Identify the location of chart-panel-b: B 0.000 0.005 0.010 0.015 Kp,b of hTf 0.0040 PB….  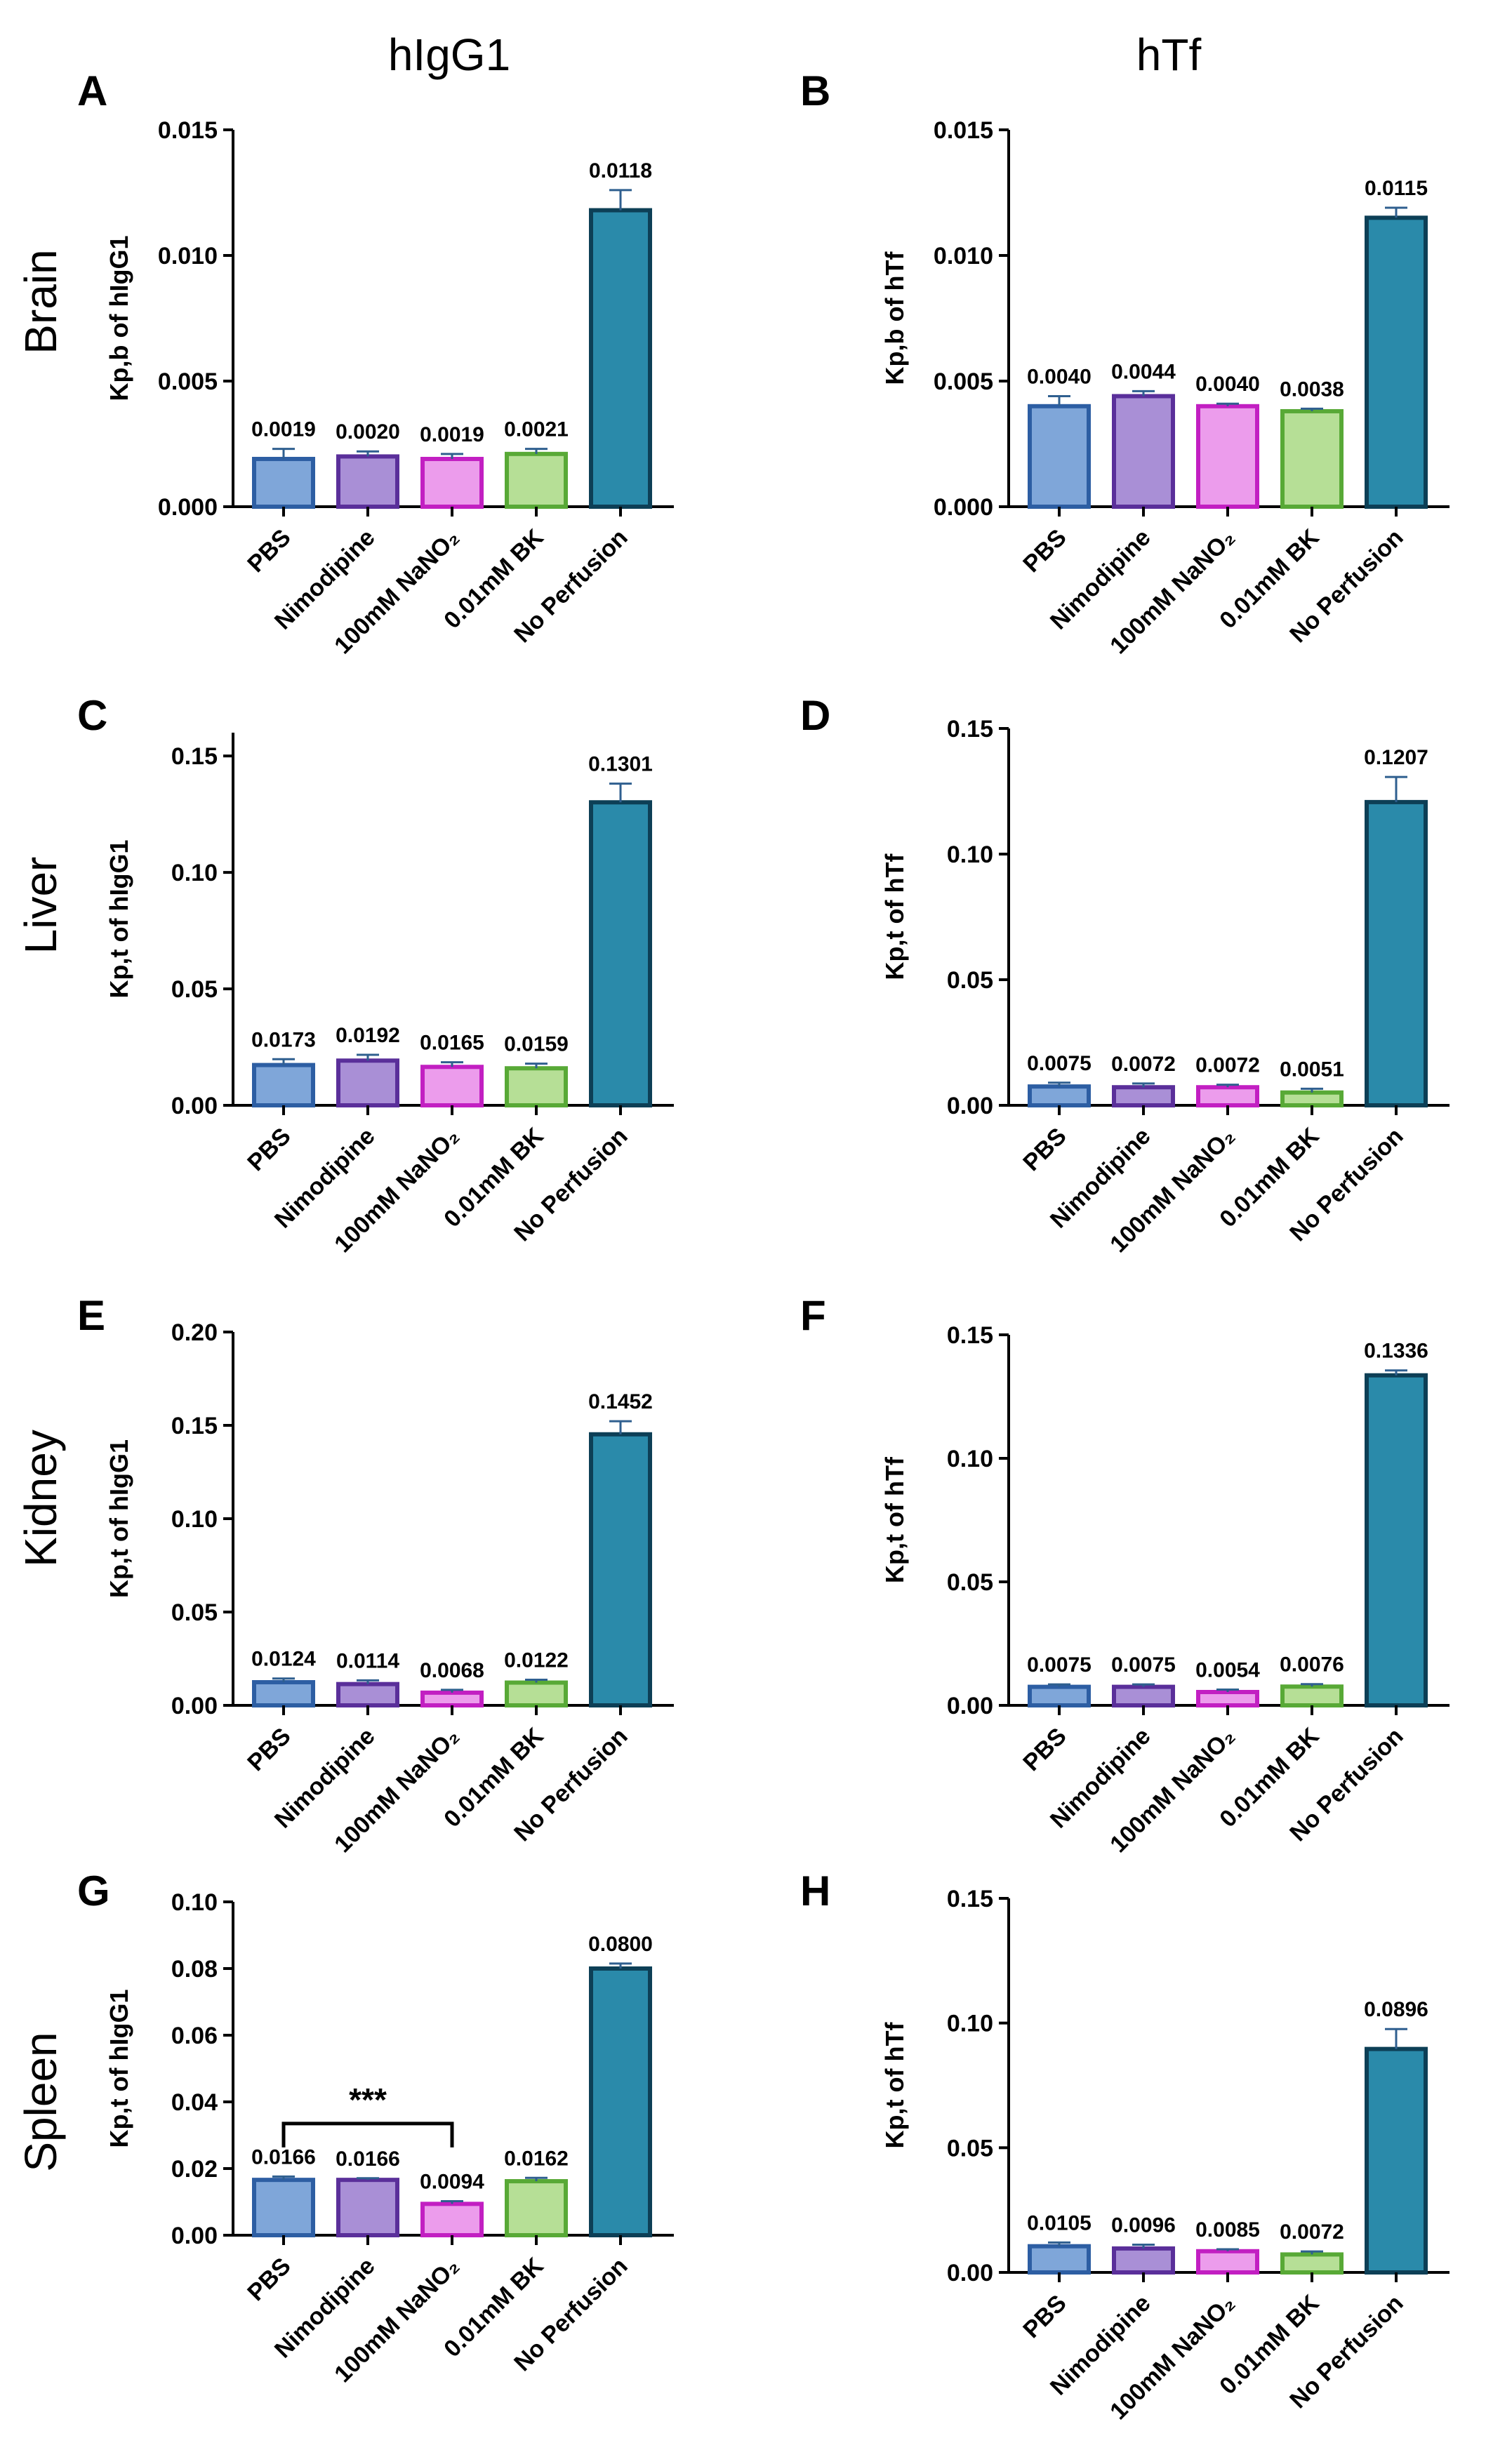
(1124, 363).